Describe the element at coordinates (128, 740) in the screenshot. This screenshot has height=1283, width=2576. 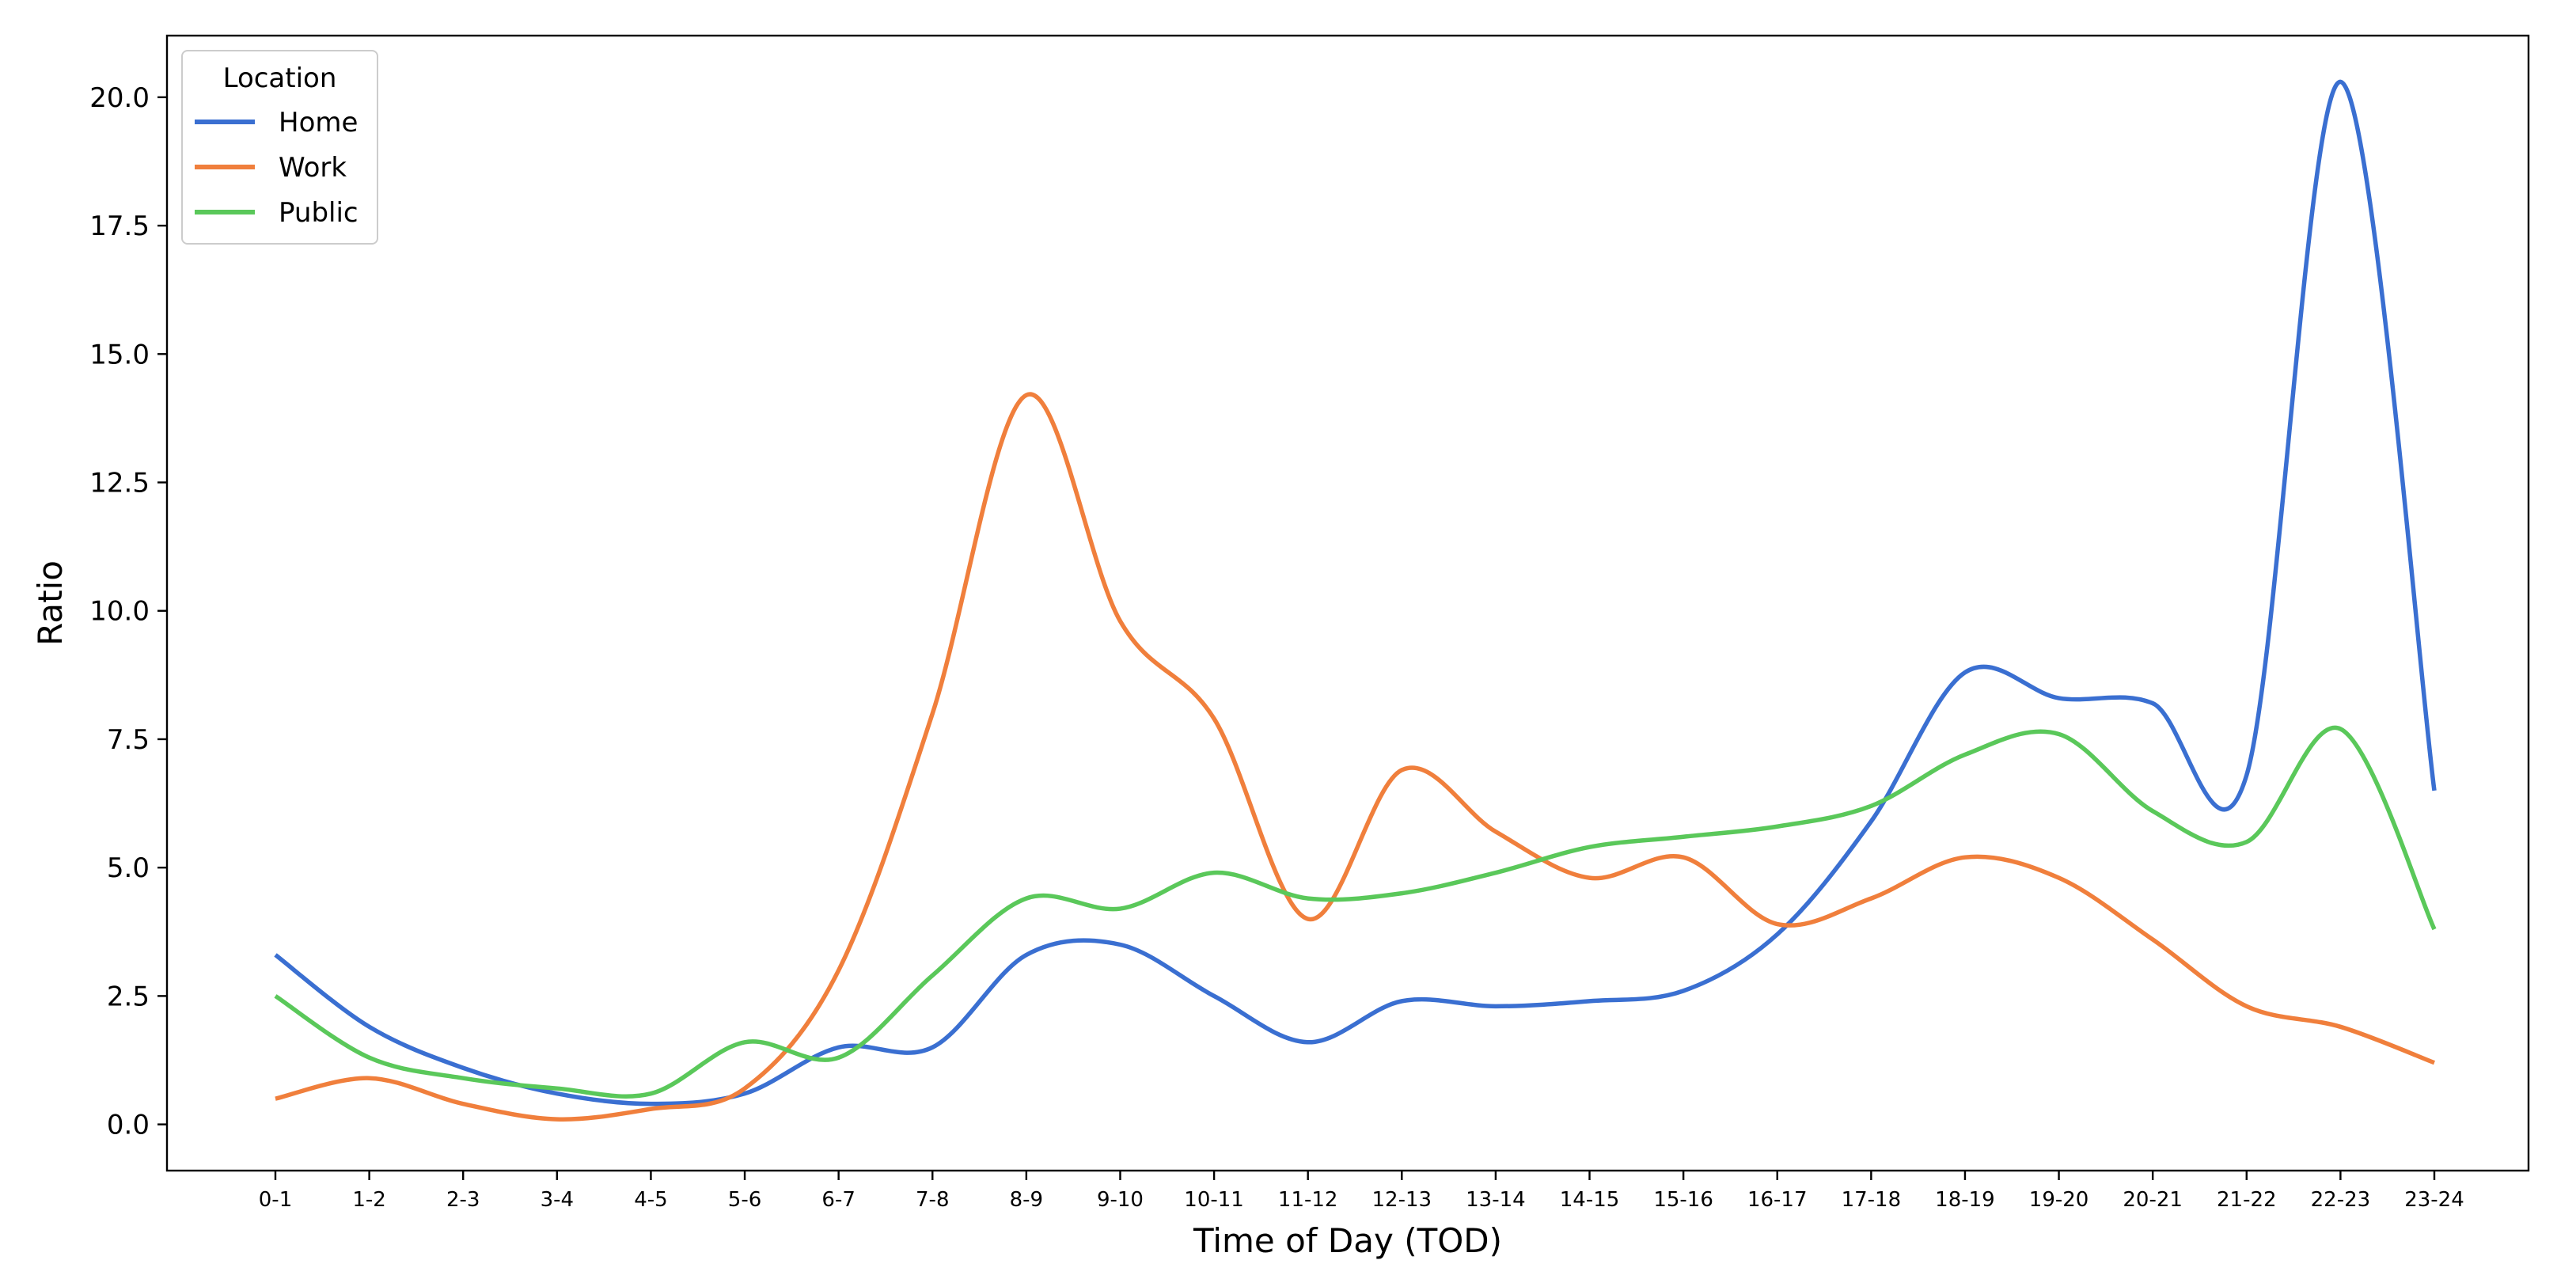
I see `y-tick-label: 7.5` at that location.